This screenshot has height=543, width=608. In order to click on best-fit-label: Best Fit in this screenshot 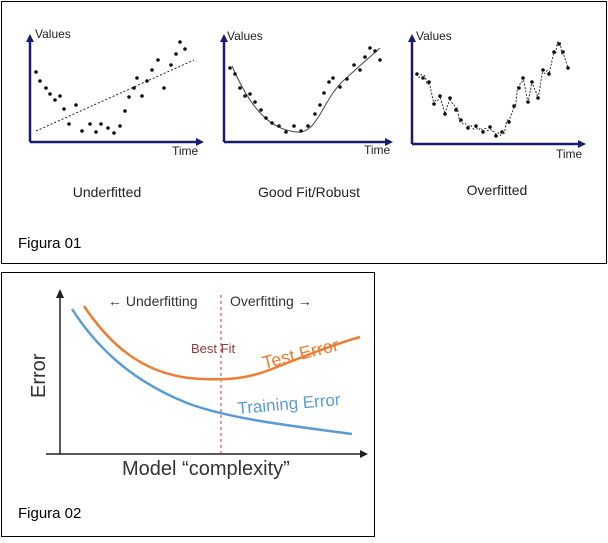, I will do `click(213, 348)`.